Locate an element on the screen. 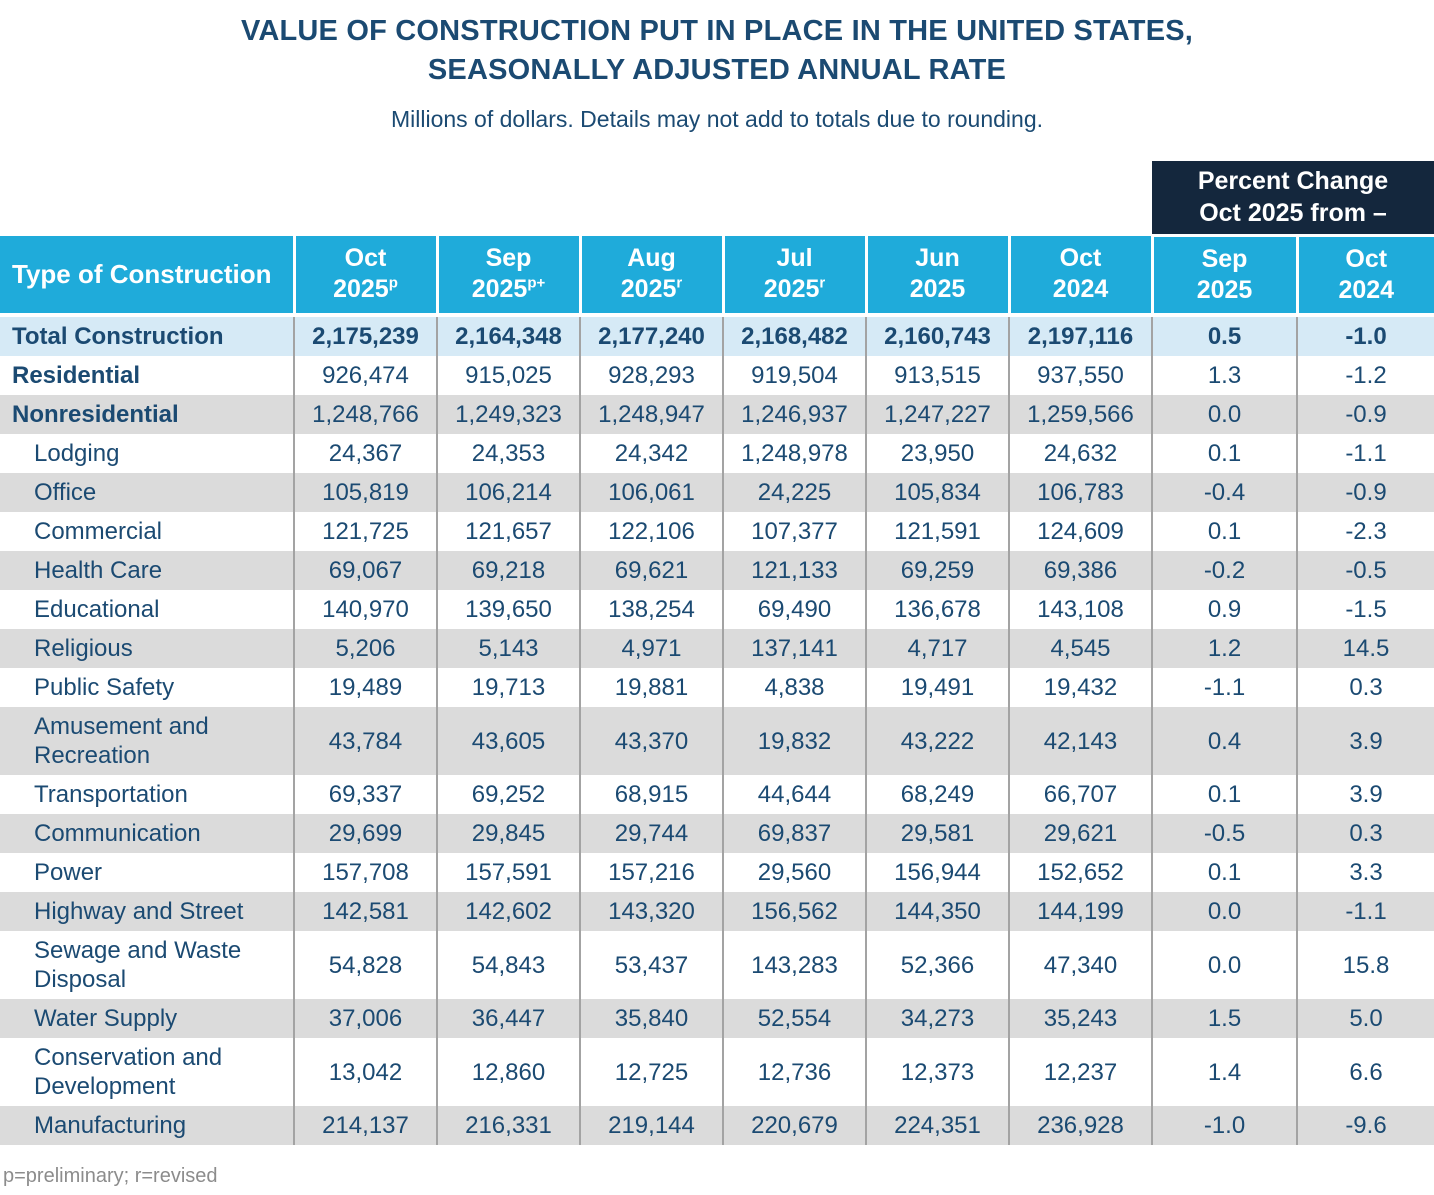 This screenshot has height=1195, width=1434. value-cell: 29,699 is located at coordinates (365, 833).